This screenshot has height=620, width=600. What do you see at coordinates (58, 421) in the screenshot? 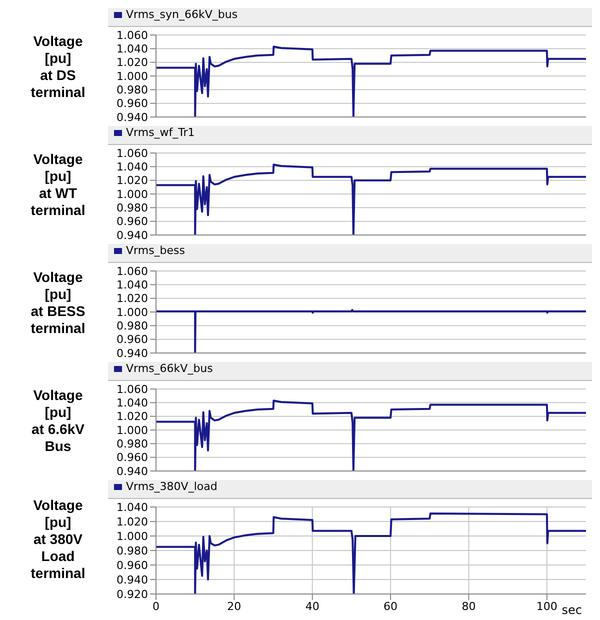
I see `y-axis-title: Voltage [pu] at 6.6kV Bus` at bounding box center [58, 421].